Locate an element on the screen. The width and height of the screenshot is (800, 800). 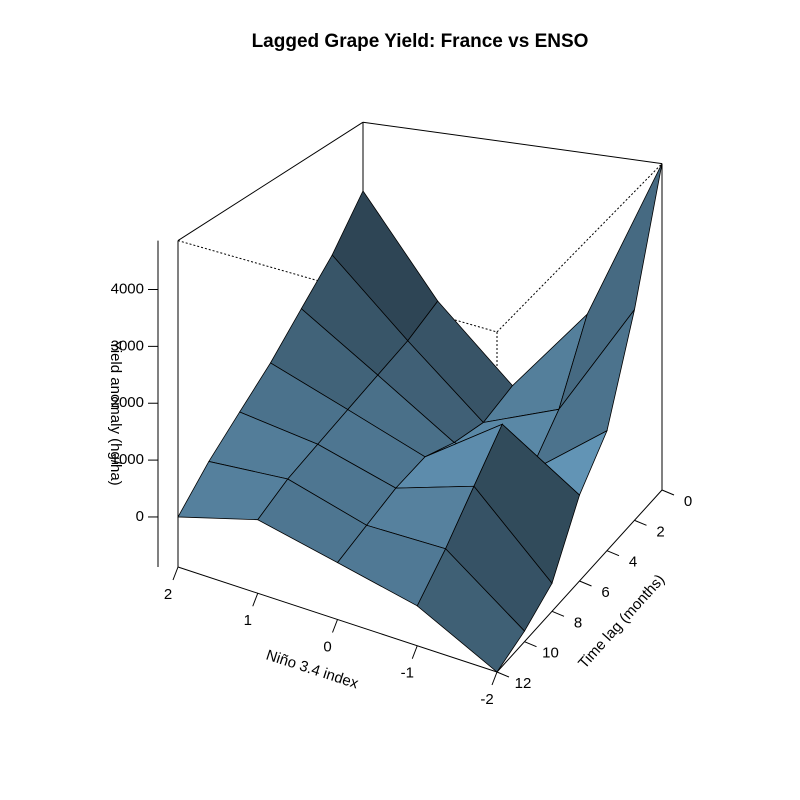
y-tick-label: 6 is located at coordinates (605, 592).